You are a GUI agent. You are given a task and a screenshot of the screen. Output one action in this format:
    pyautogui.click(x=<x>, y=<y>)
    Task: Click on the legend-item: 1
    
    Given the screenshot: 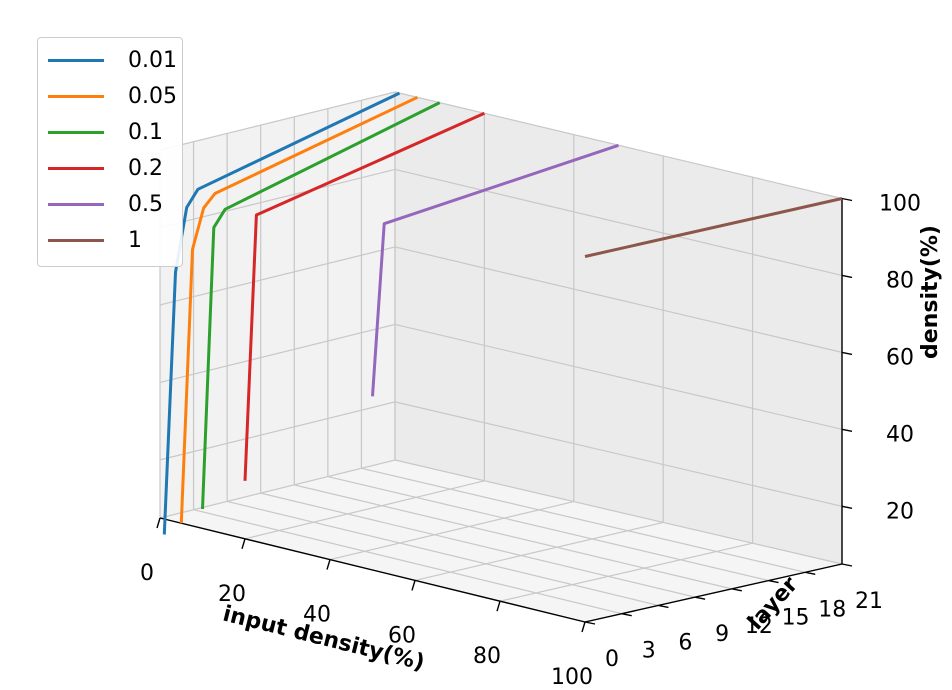 What is the action you would take?
    pyautogui.click(x=95, y=240)
    